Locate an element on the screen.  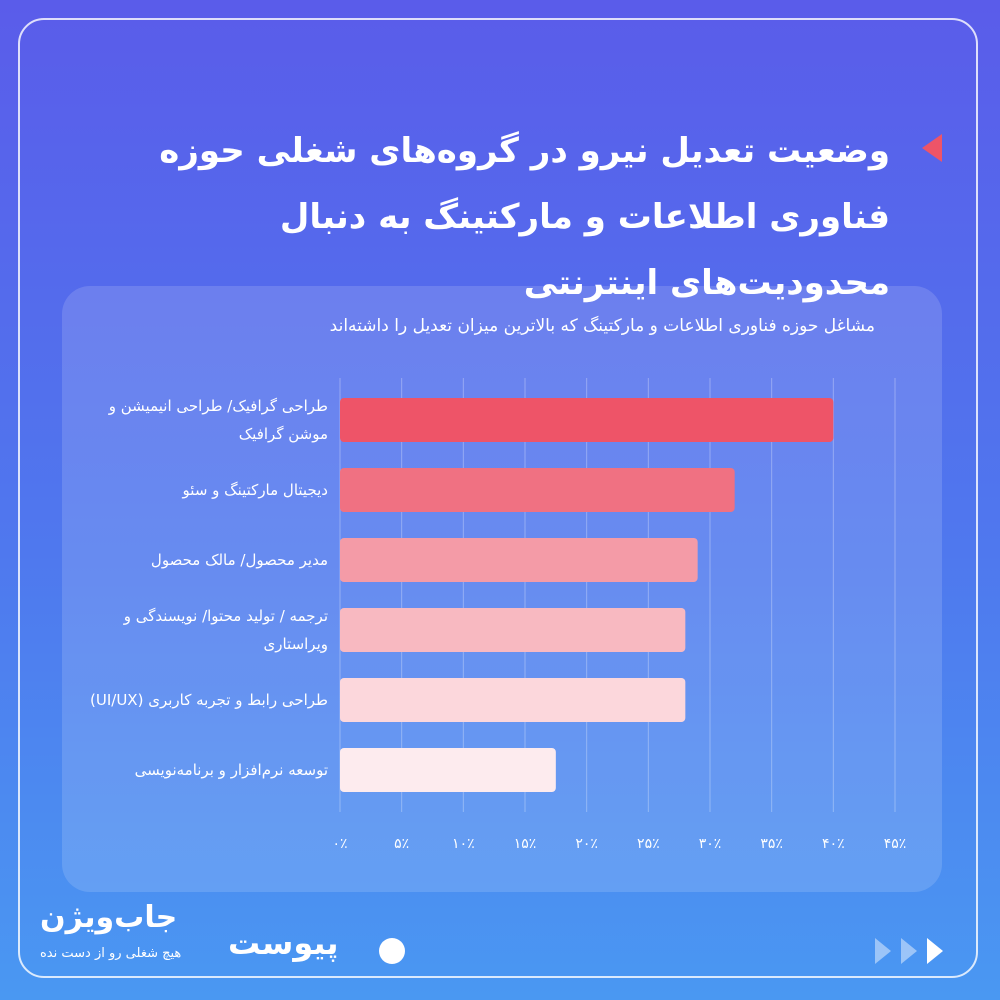
category-label: توسعه نرم‌افزار و برنامه‌نویسی is located at coordinates (231, 770).